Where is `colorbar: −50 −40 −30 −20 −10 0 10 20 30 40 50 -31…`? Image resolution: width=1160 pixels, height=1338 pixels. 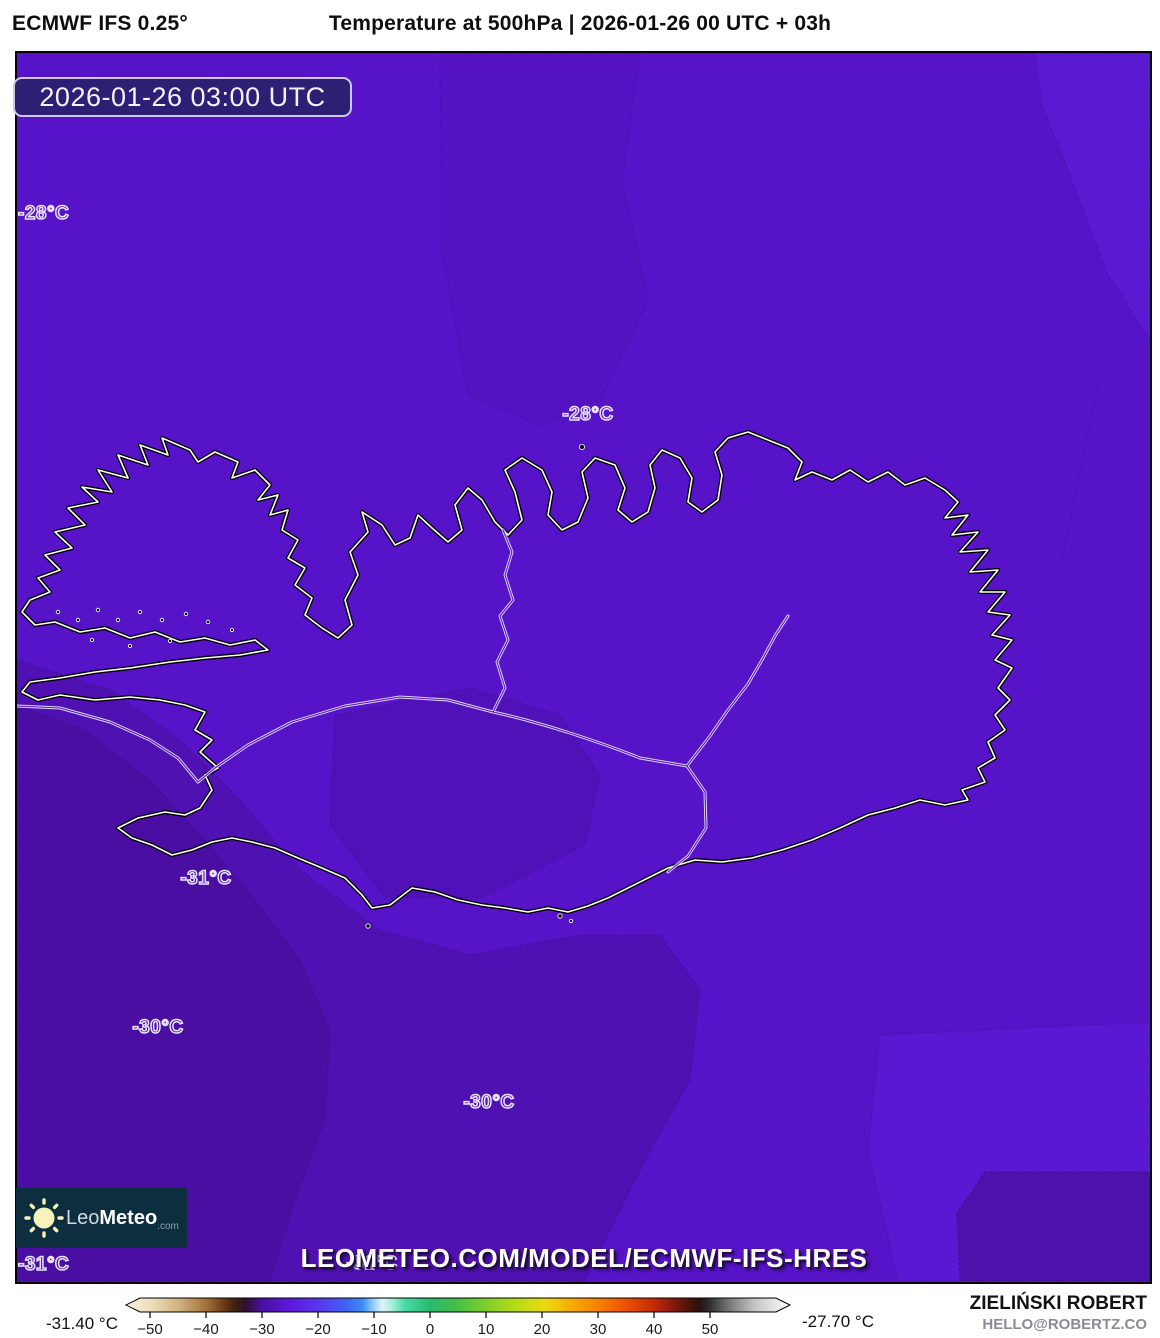
colorbar: −50 −40 −30 −20 −10 0 10 20 30 40 50 -31… is located at coordinates (460, 1317).